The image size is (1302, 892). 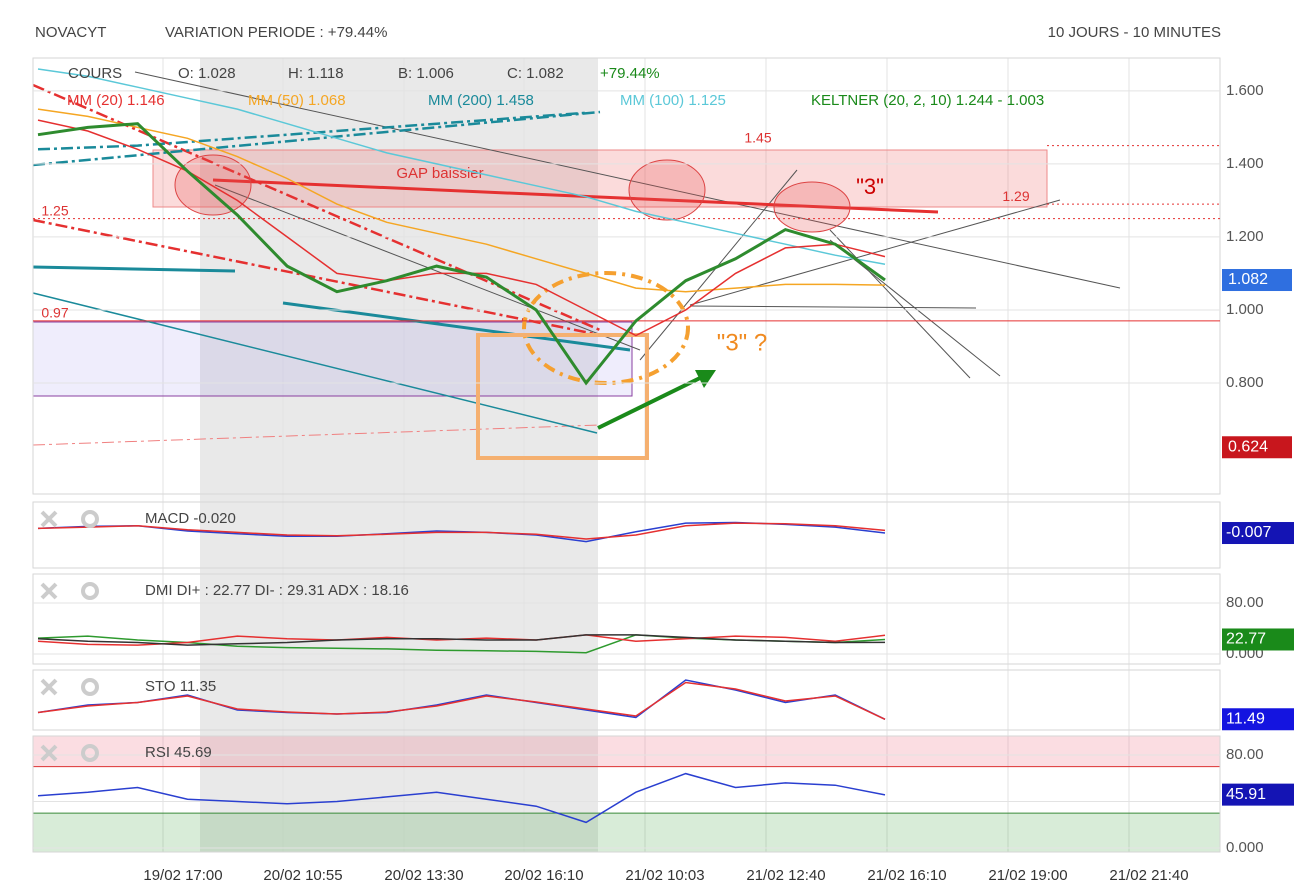 What do you see at coordinates (1134, 32) in the screenshot?
I see `period: 10 JOURS - 10 MINUTES` at bounding box center [1134, 32].